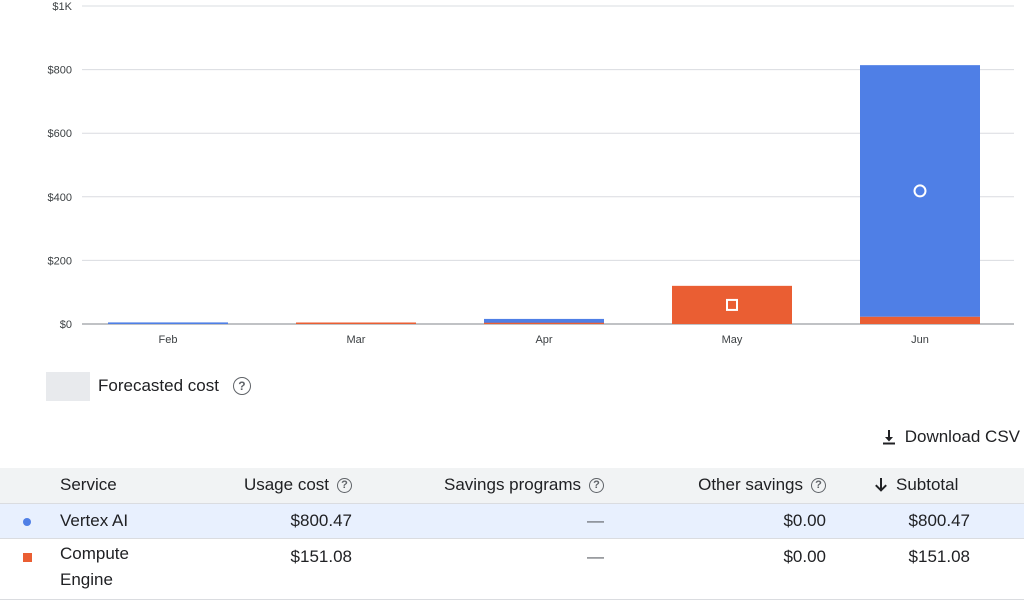  What do you see at coordinates (939, 520) in the screenshot?
I see `subtotal-cell: $800.47` at bounding box center [939, 520].